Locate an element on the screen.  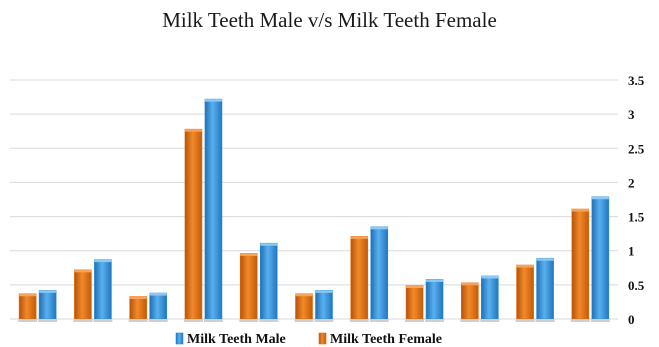
y-tick-label: 0 is located at coordinates (631, 319).